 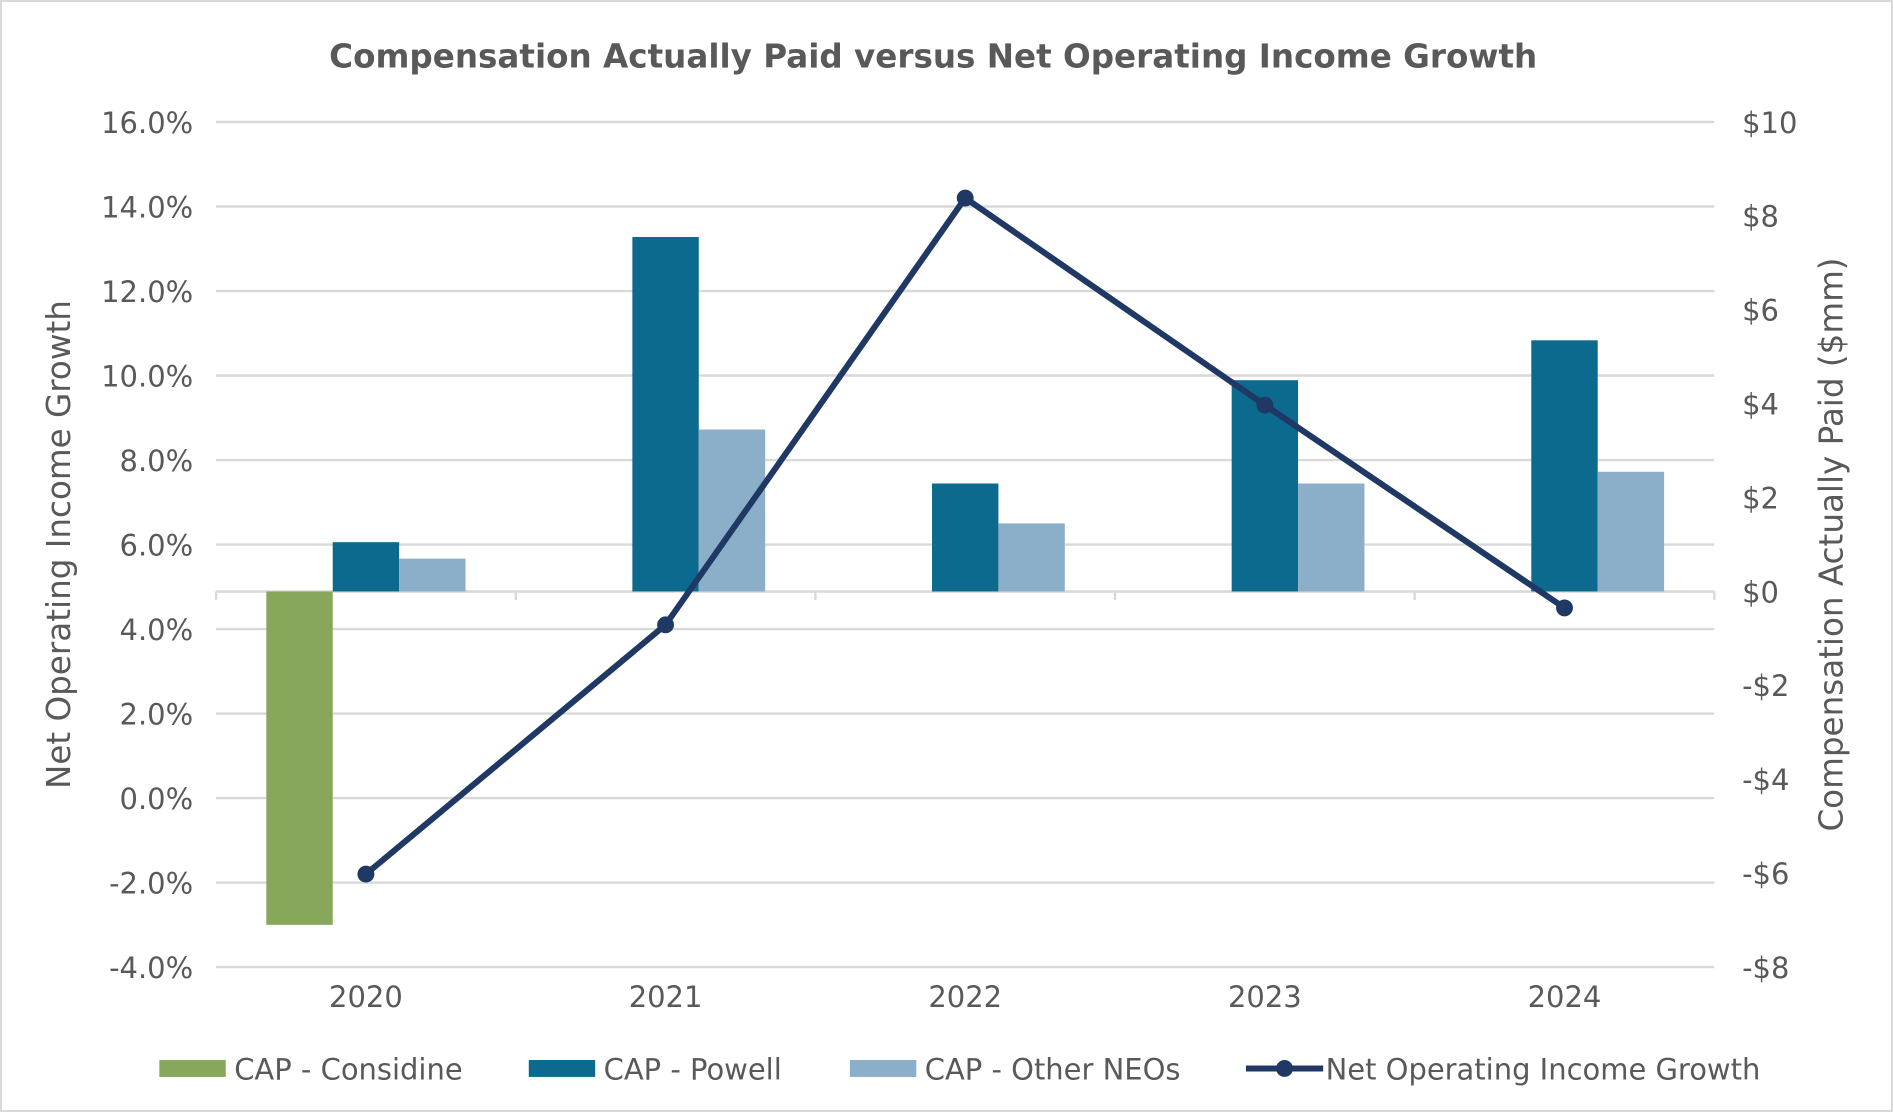 What do you see at coordinates (1765, 780) in the screenshot?
I see `right-tick-label: -$4` at bounding box center [1765, 780].